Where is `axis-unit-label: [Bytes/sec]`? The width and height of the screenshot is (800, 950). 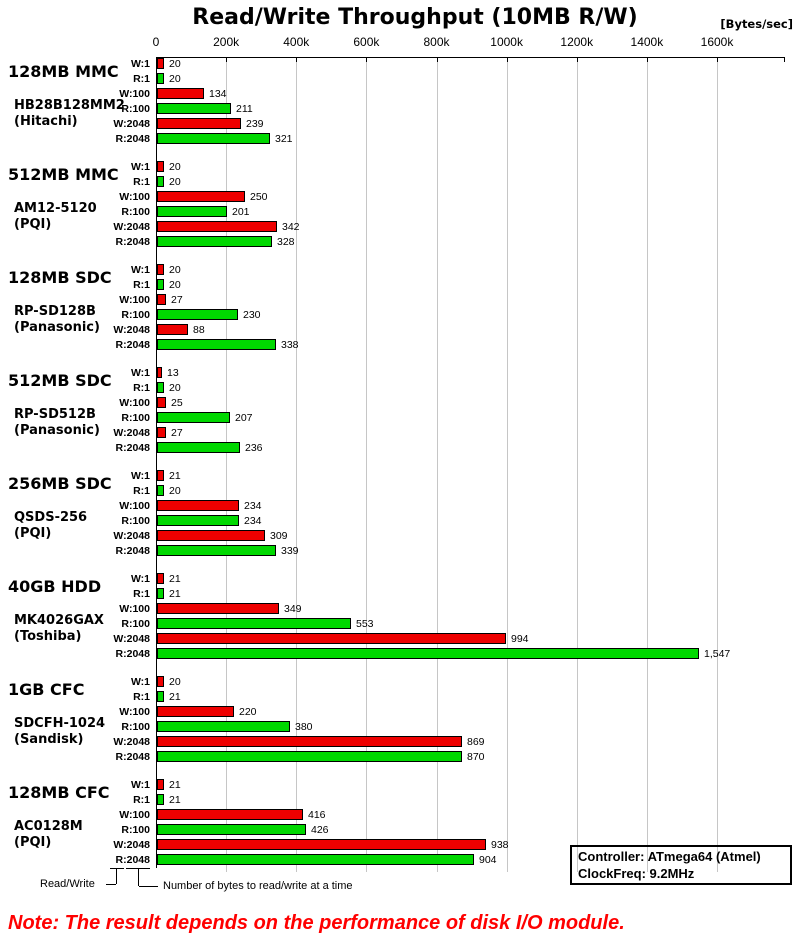 axis-unit-label: [Bytes/sec] is located at coordinates (756, 24).